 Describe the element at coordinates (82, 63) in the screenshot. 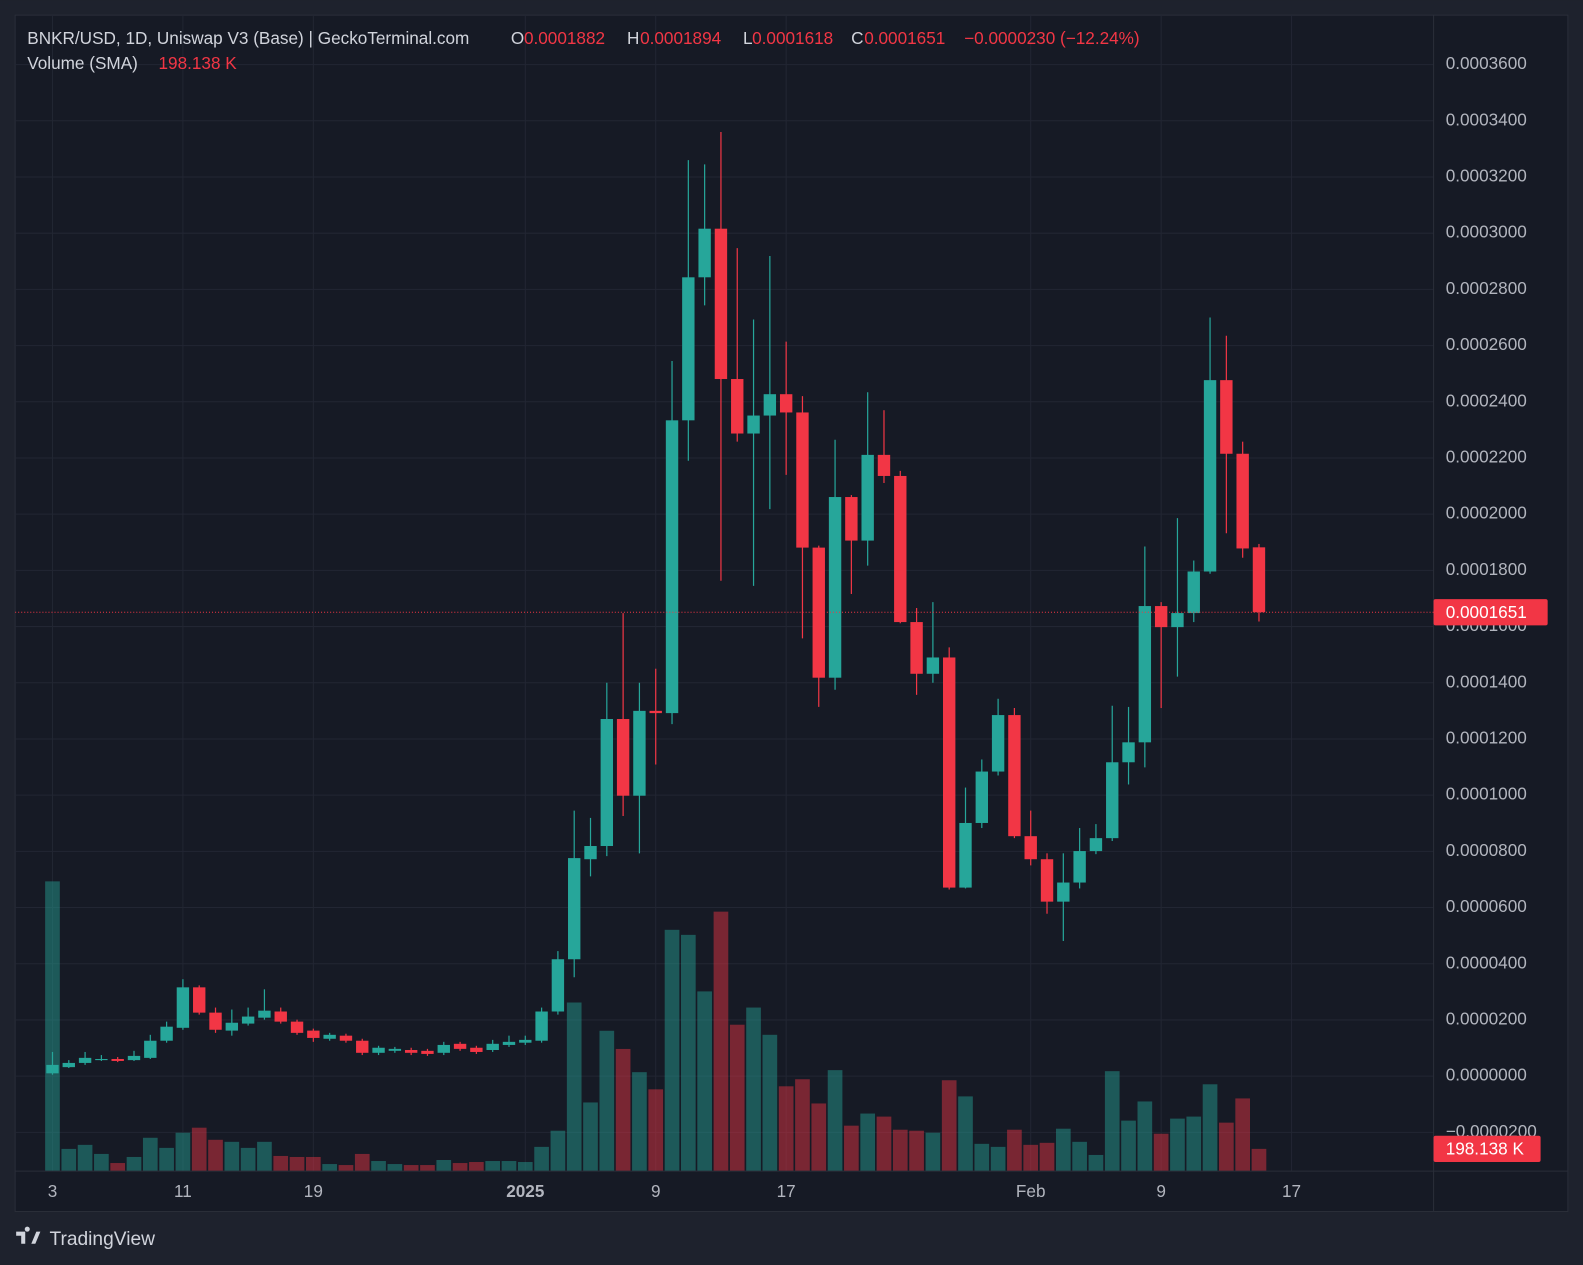

I see `volume-title: Volume (SMA)` at that location.